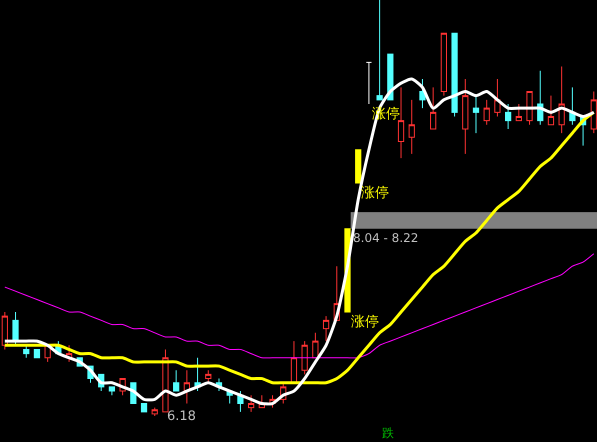 Image resolution: width=597 pixels, height=442 pixels. Describe the element at coordinates (385, 238) in the screenshot. I see `band-label: 8.04 - 8.22` at that location.